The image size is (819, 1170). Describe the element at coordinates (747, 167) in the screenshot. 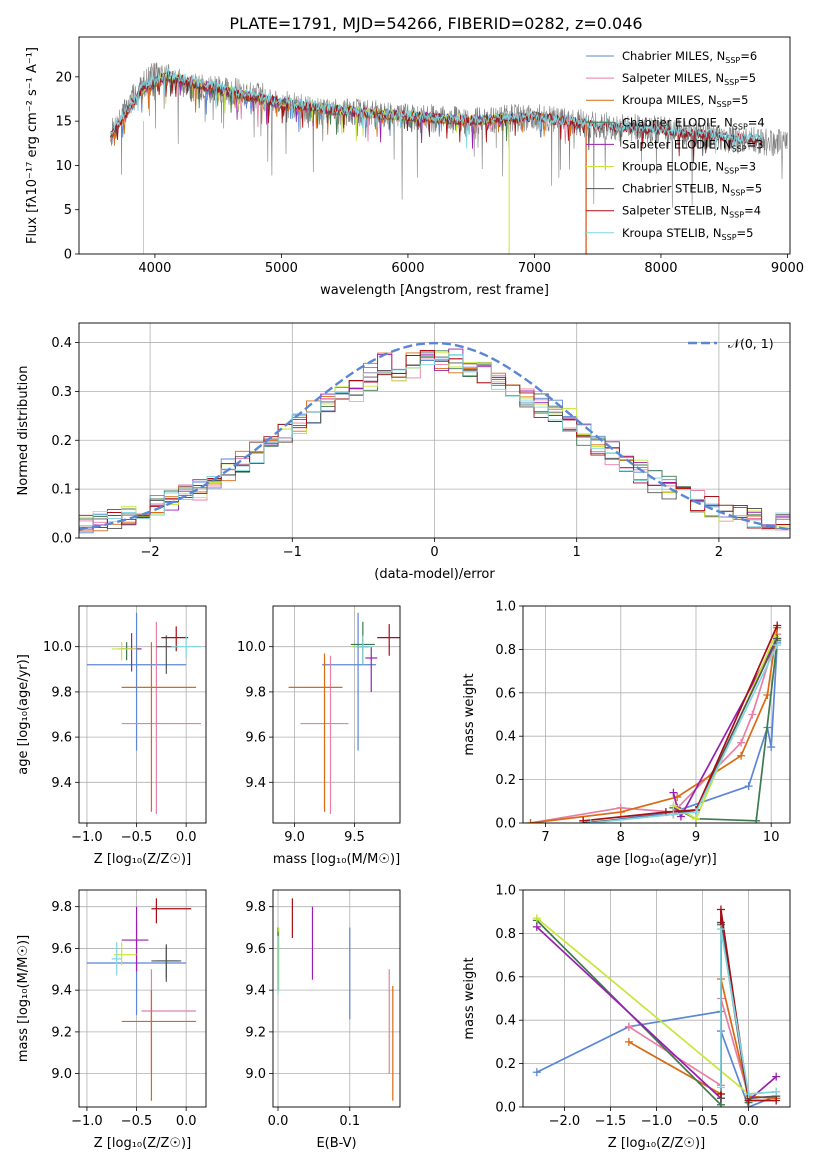

I see `legend-label-suffix: =3` at that location.